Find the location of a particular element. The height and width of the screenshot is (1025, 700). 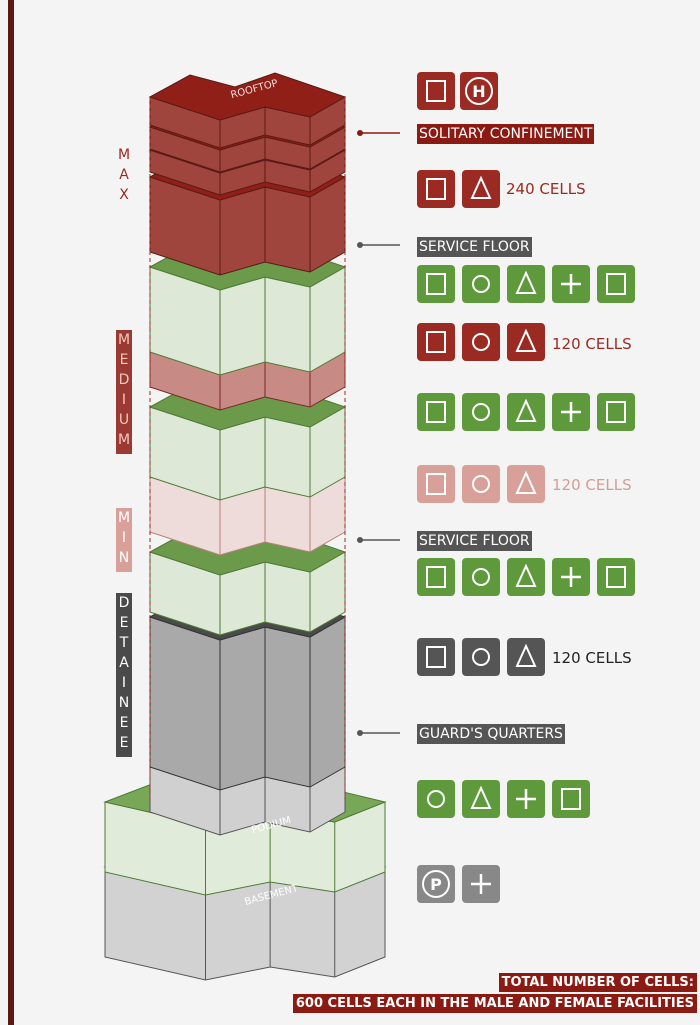

icon-letter: H is located at coordinates (478, 91).